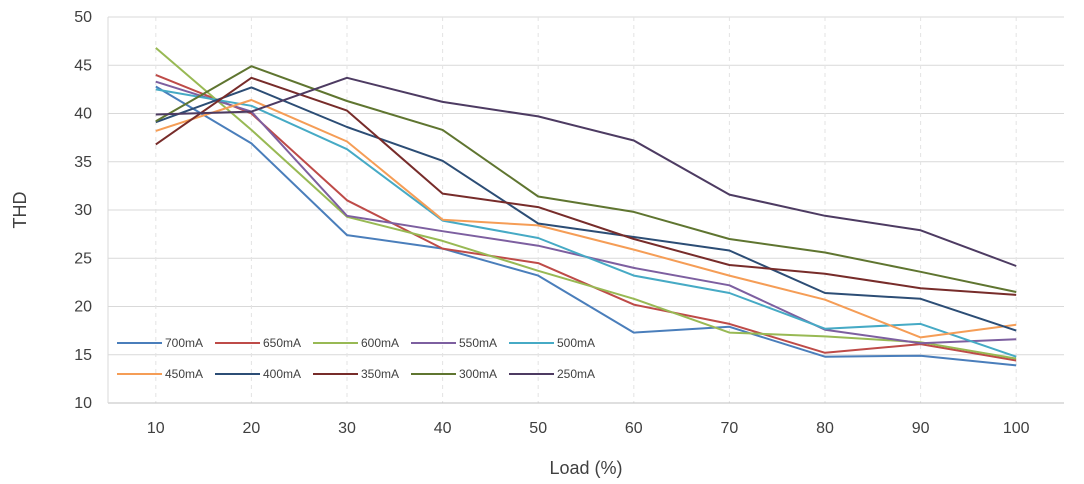 Image resolution: width=1084 pixels, height=484 pixels. What do you see at coordinates (83, 162) in the screenshot?
I see `y-tick-label: 35` at bounding box center [83, 162].